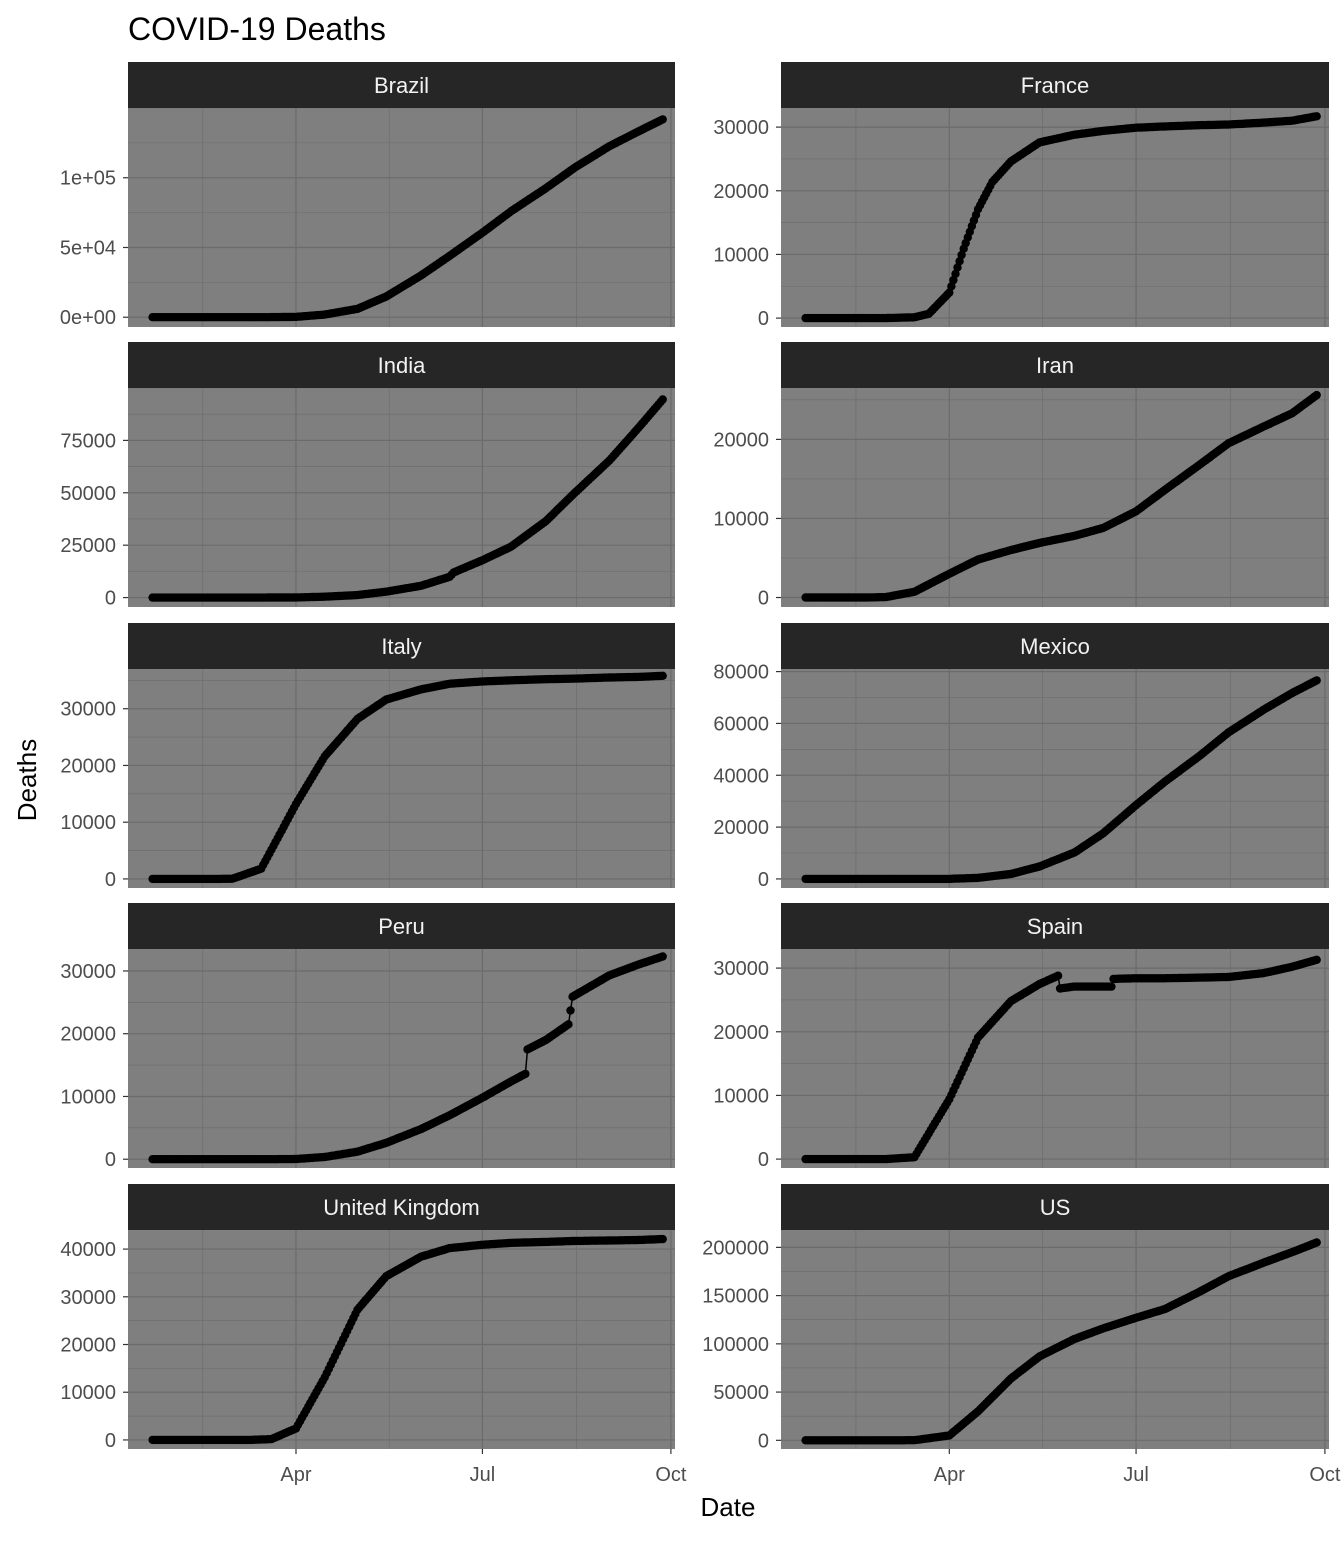 The image size is (1344, 1541). Describe the element at coordinates (741, 440) in the screenshot. I see `y-tick-label-iran-2: 20000` at that location.